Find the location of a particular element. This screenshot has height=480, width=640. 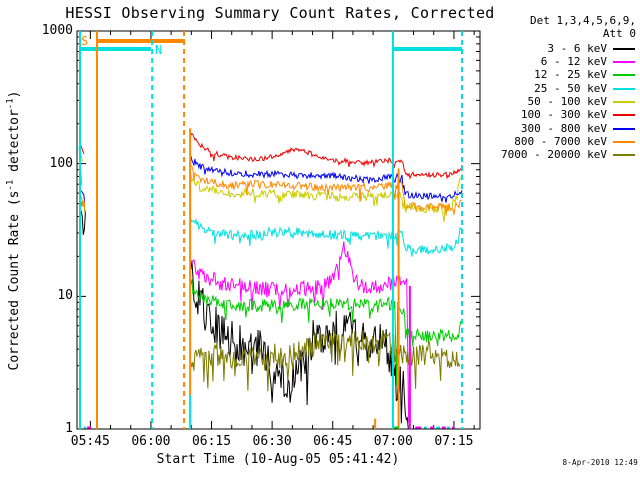

x-tick-label: 06:00 is located at coordinates (151, 441).